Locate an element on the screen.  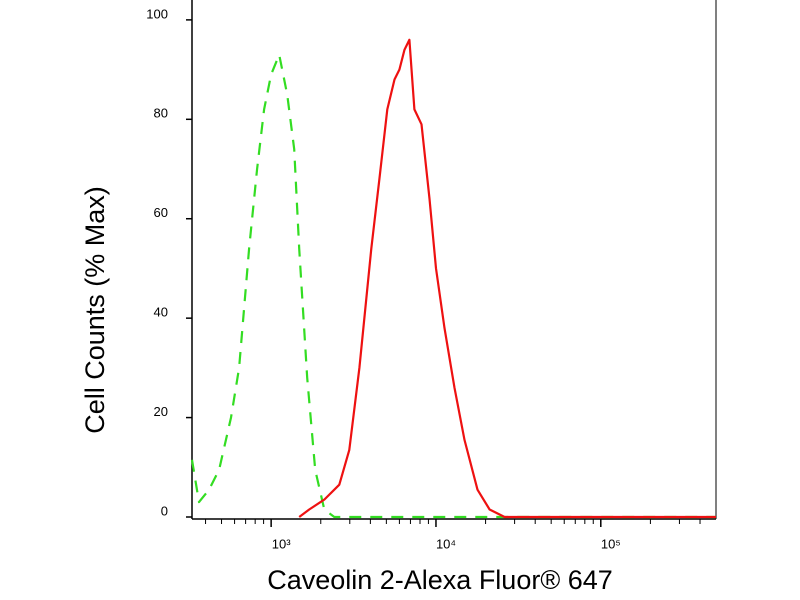
y-tick-label: 20 is located at coordinates (161, 411).